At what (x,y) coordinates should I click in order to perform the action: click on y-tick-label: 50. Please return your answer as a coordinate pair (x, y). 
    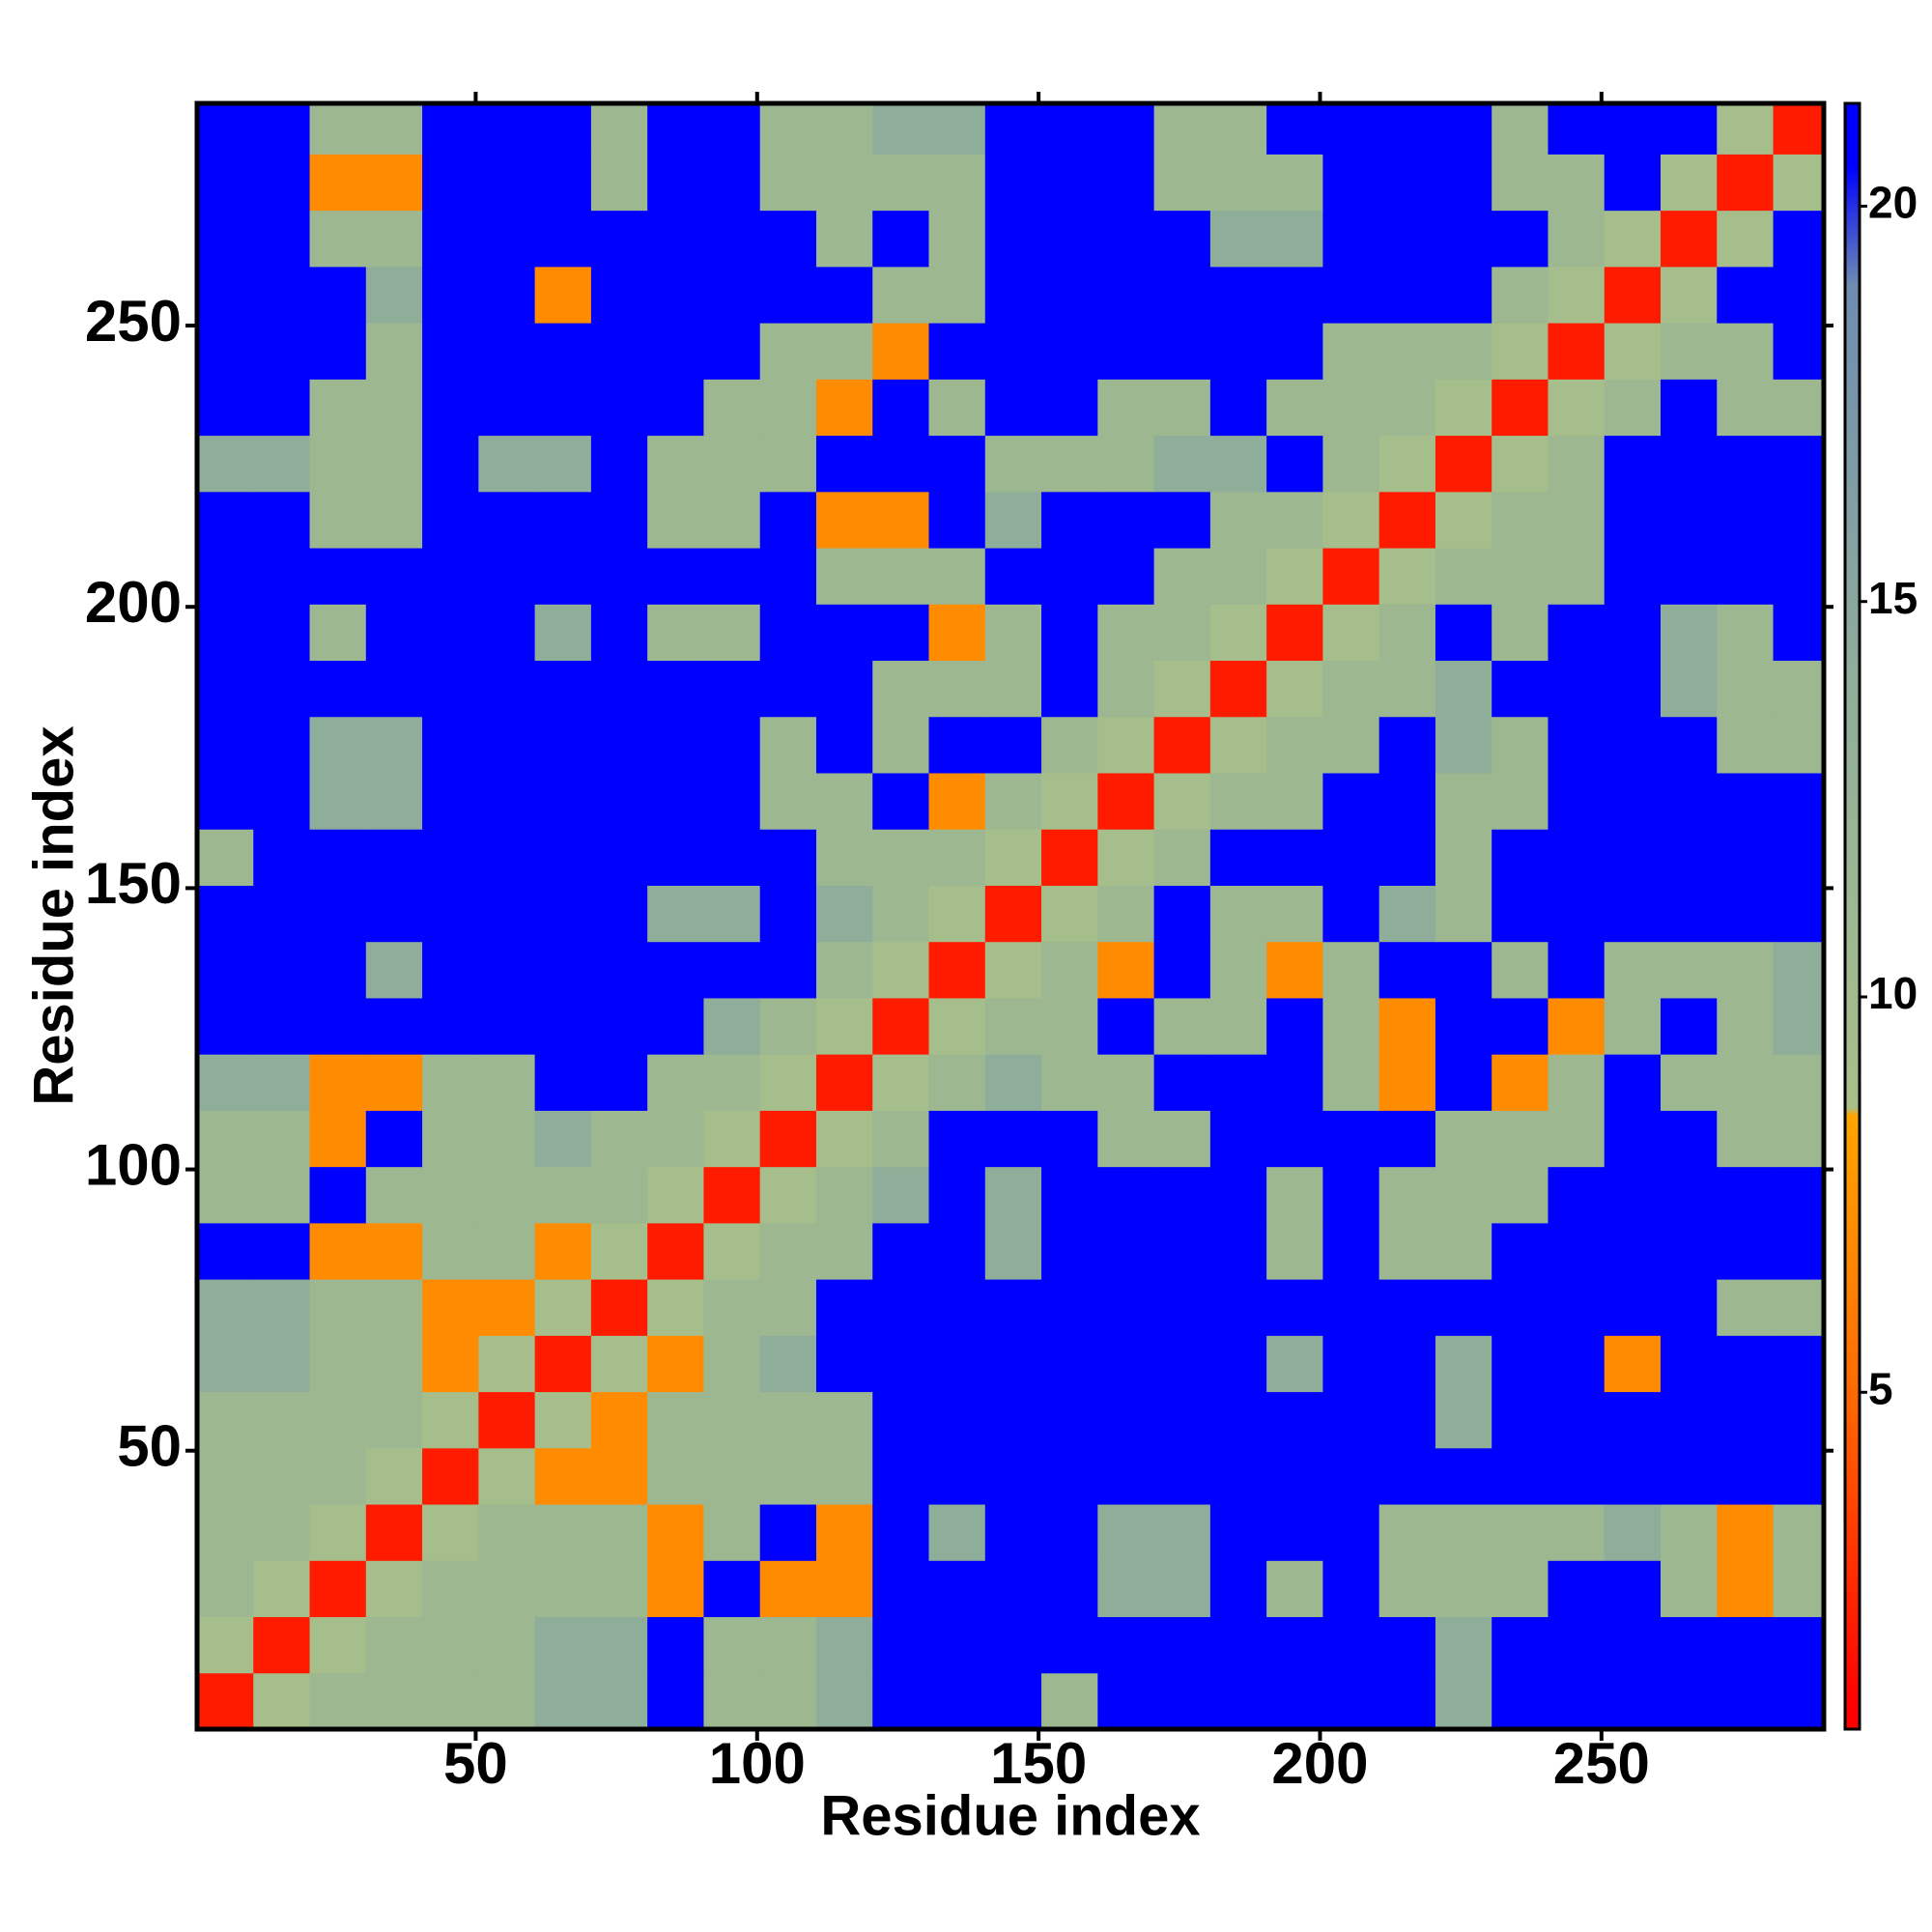
    Looking at the image, I should click on (149, 1446).